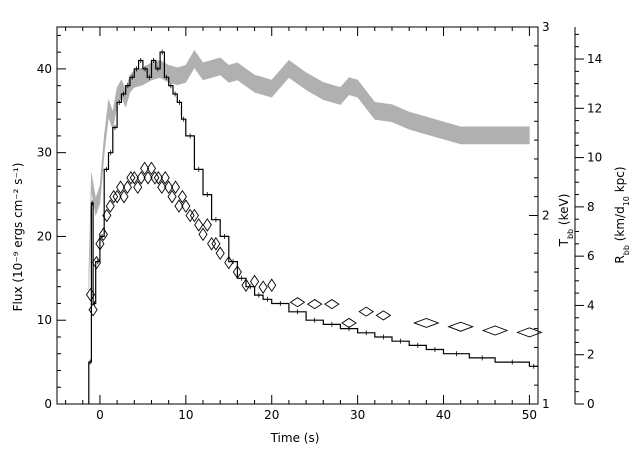 The width and height of the screenshot is (640, 462). What do you see at coordinates (594, 59) in the screenshot?
I see `y-right-tick-label: 14` at bounding box center [594, 59].